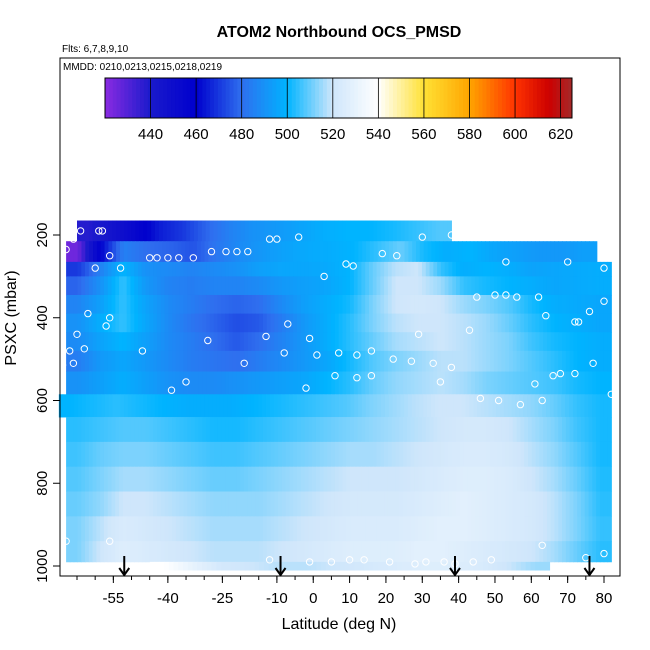 This screenshot has height=650, width=650. Describe the element at coordinates (560, 134) in the screenshot. I see `colorbar-tick-label: 620` at that location.